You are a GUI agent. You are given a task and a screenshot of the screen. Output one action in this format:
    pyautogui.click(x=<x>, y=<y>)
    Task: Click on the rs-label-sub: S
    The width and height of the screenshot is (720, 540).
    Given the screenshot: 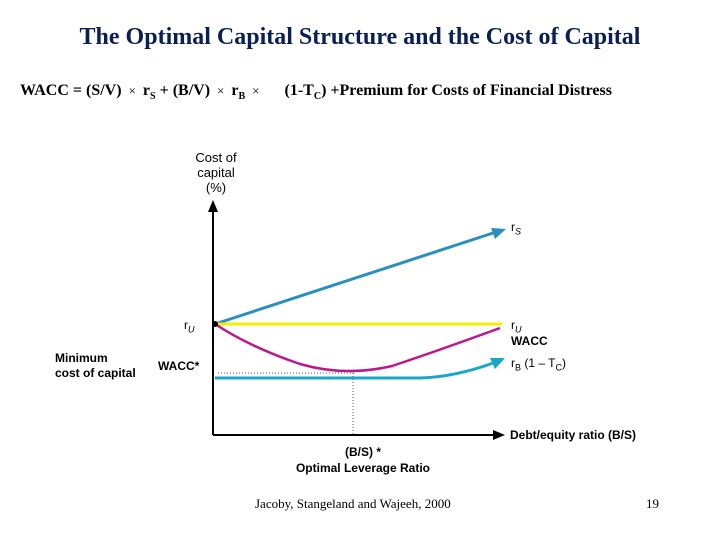 What is the action you would take?
    pyautogui.click(x=518, y=231)
    